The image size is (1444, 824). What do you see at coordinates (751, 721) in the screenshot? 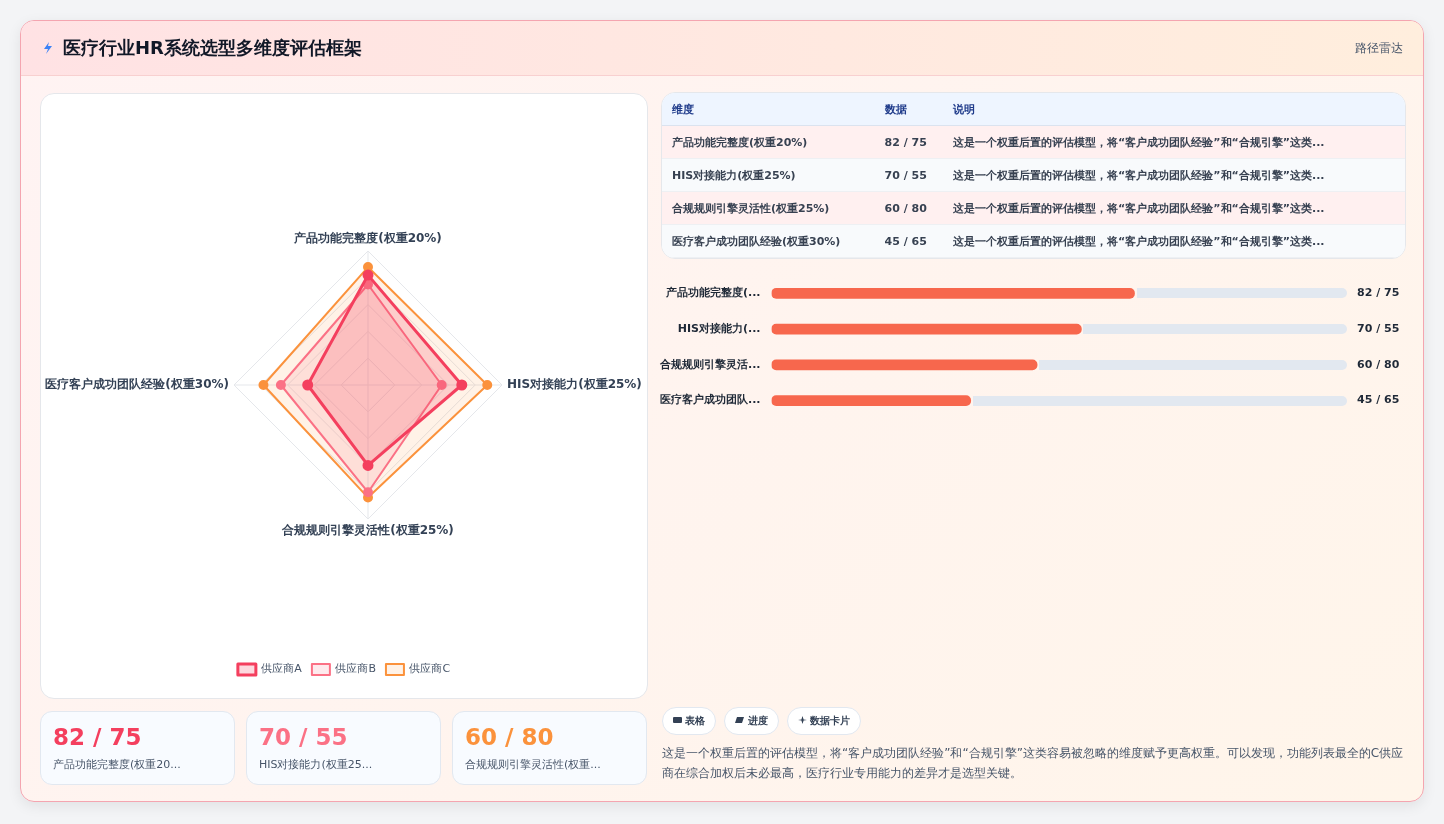
I see `category-label: 进度` at bounding box center [751, 721].